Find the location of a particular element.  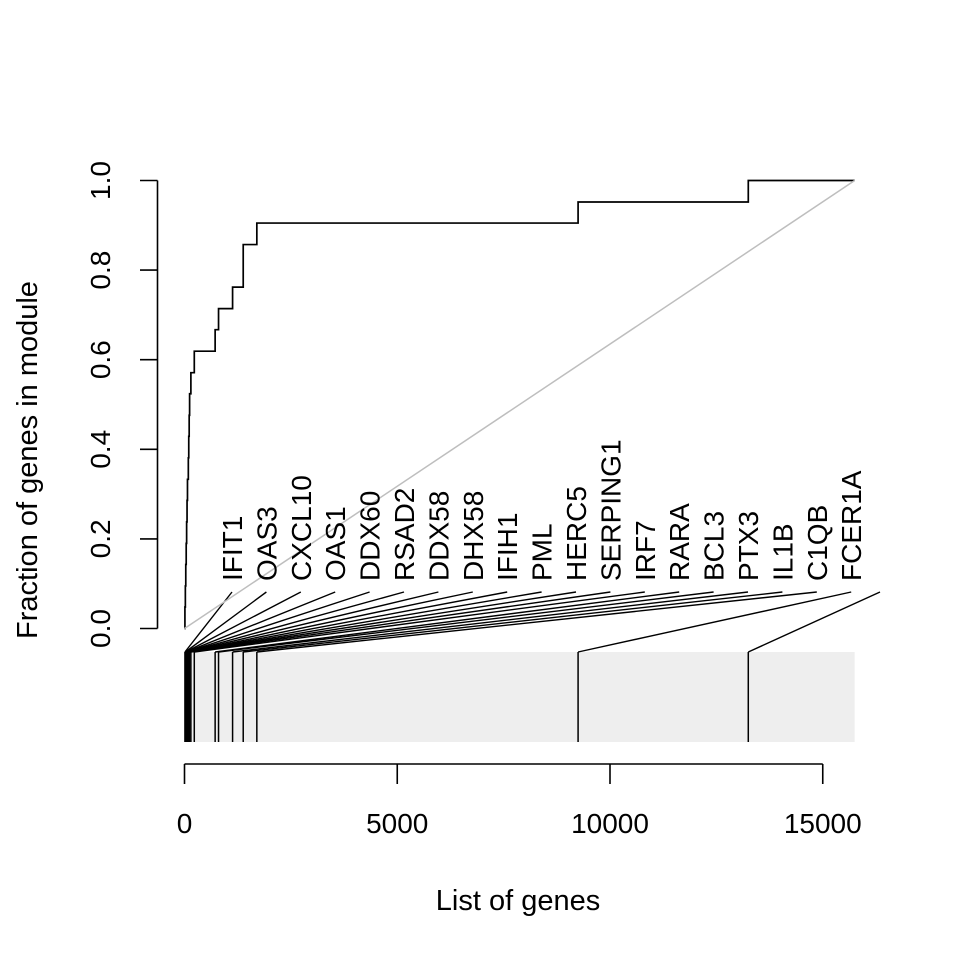

gene-label: HERC5 is located at coordinates (576, 533).